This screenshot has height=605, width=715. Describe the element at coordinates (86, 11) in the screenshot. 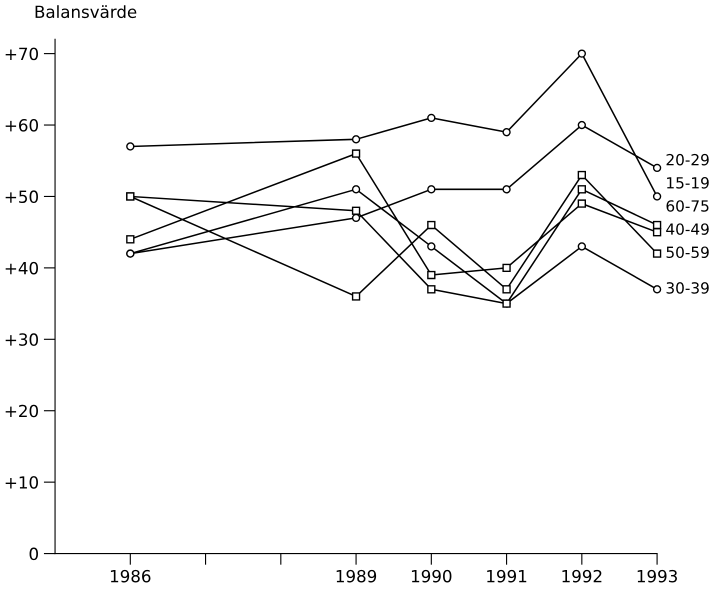

I see `y-axis-title: Balansvärde` at that location.